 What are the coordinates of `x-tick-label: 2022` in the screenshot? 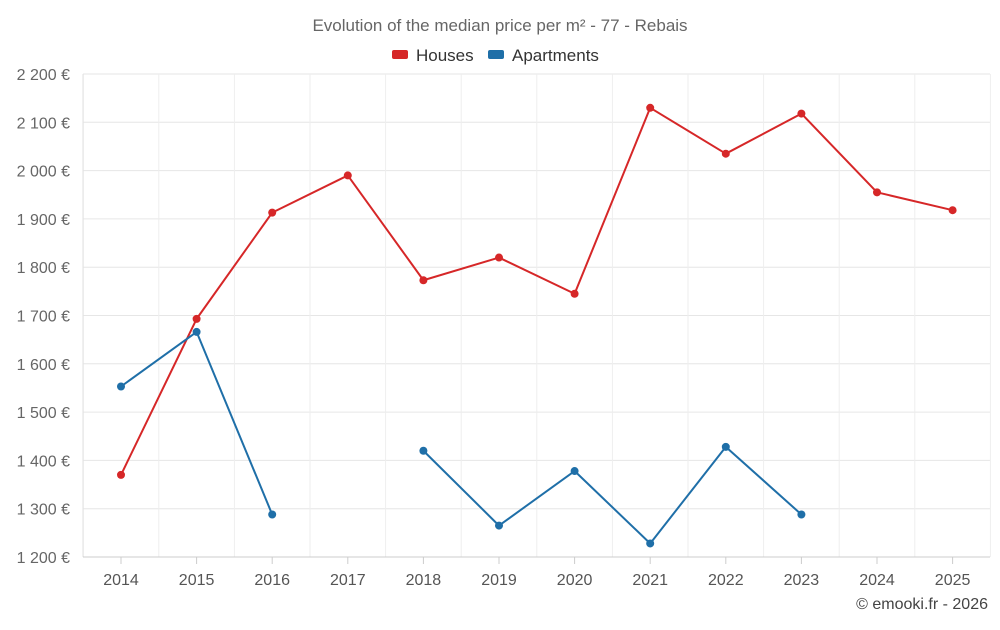 It's located at (726, 580).